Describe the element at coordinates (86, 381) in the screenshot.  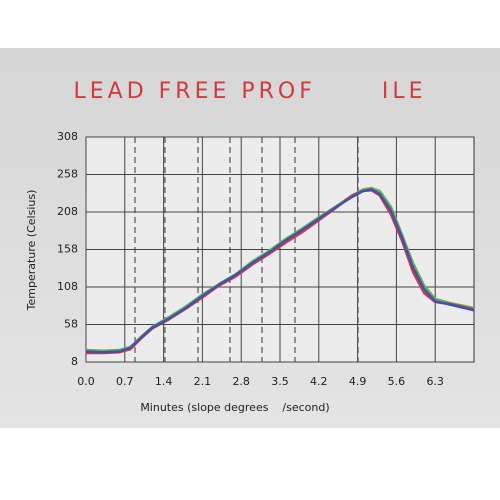
I see `x-tick-label: 0.0` at that location.